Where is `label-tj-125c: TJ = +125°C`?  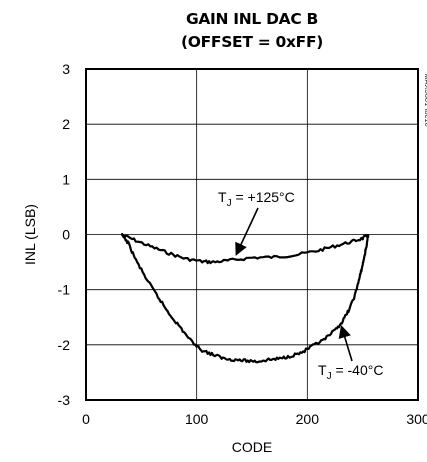
label-tj-125c: TJ = +125°C is located at coordinates (256, 199).